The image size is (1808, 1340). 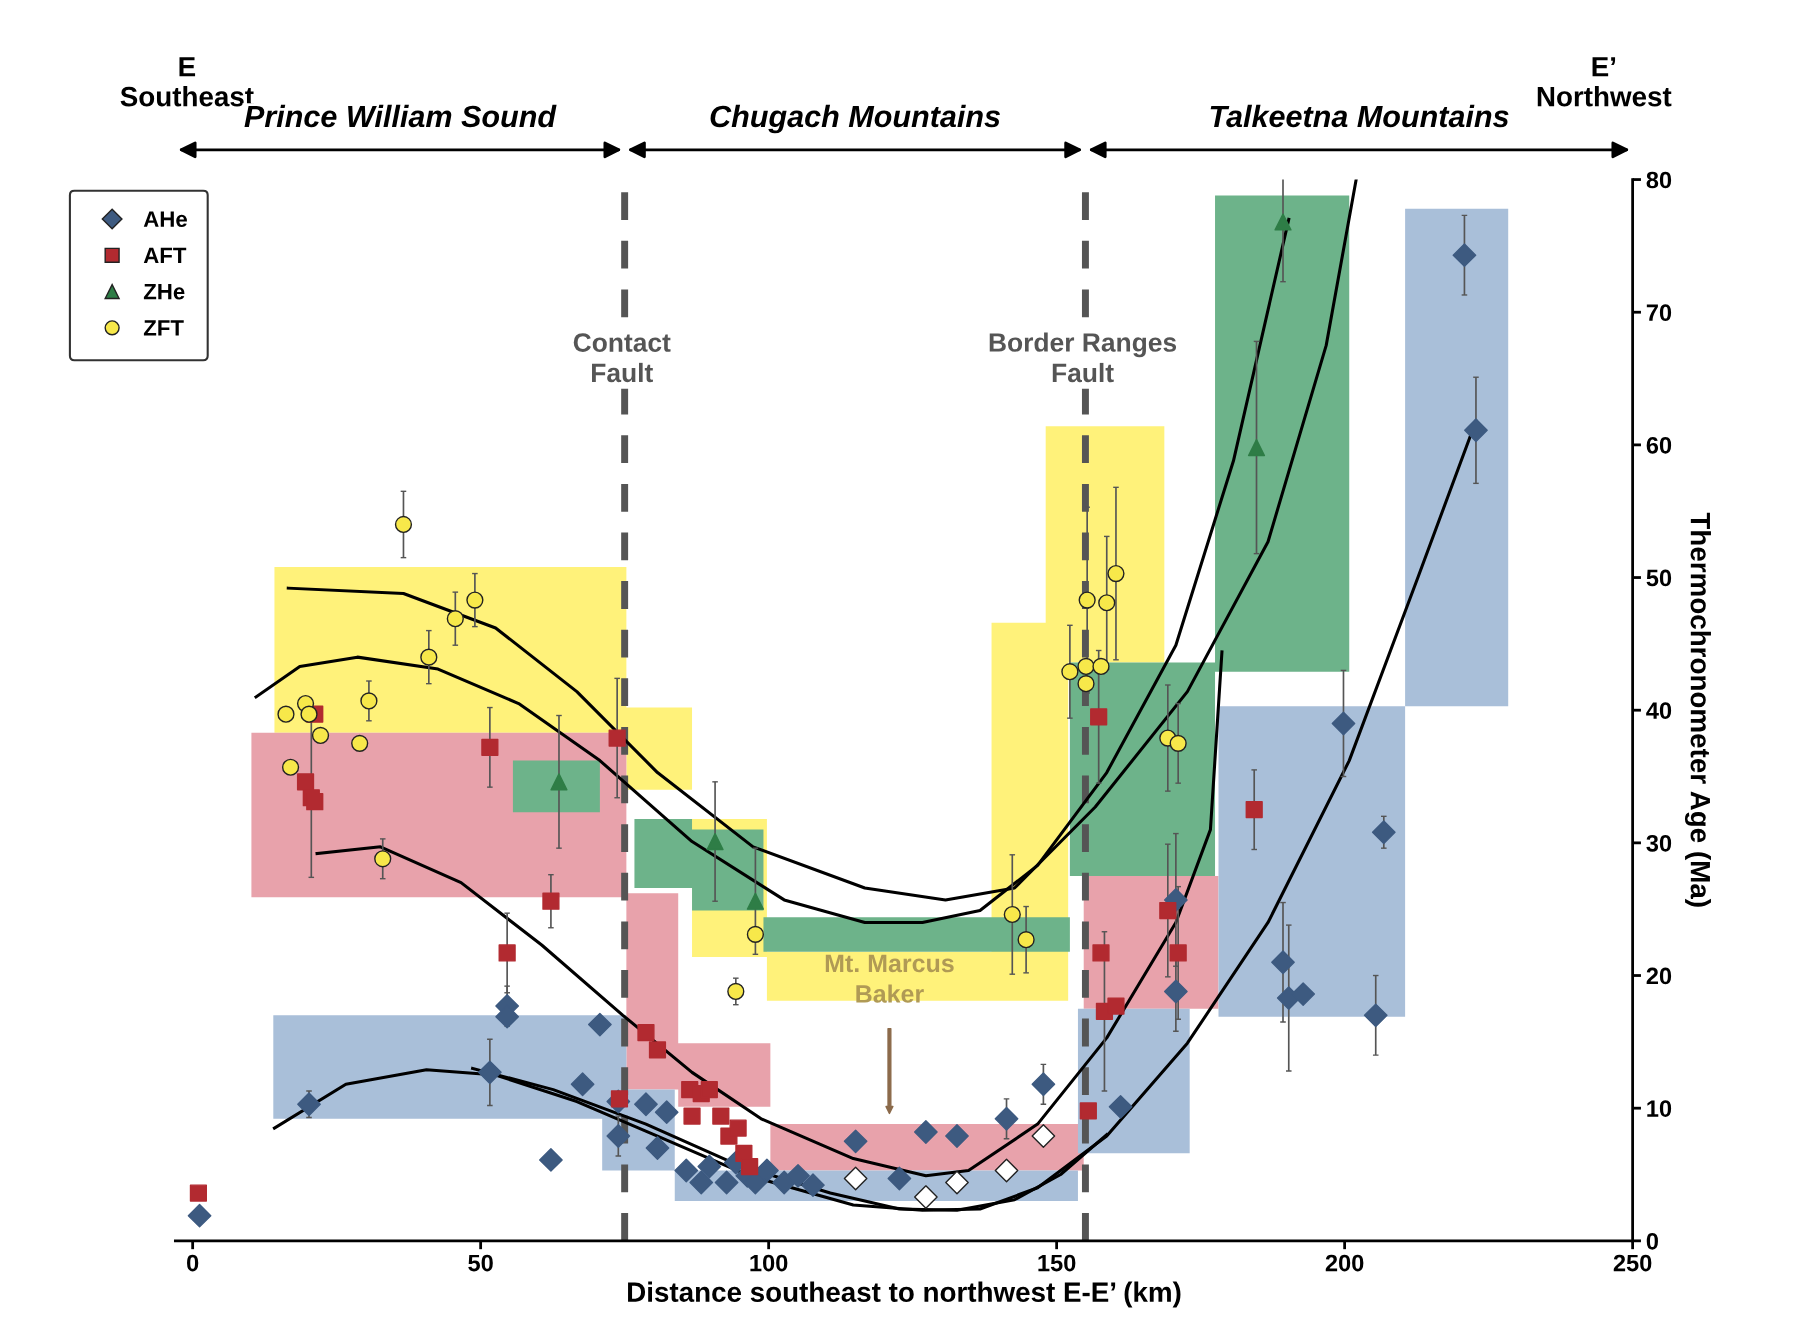 I want to click on x-tick-label: 50, so click(x=480, y=1263).